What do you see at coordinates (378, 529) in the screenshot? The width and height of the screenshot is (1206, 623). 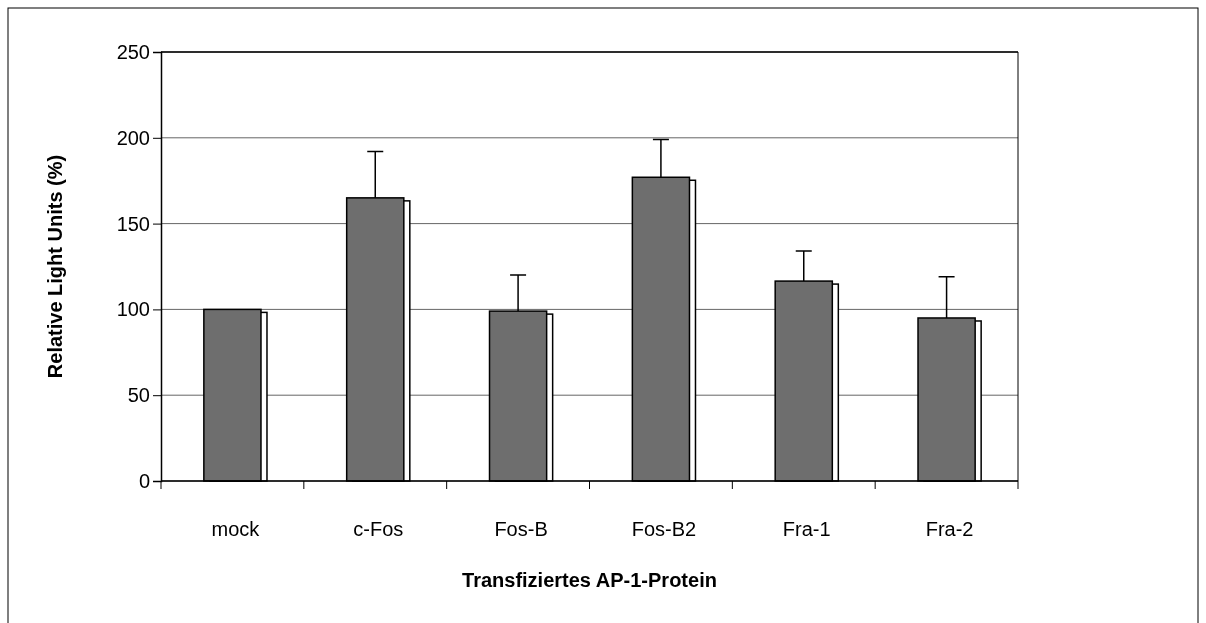 I see `x-tick-label: c-Fos` at bounding box center [378, 529].